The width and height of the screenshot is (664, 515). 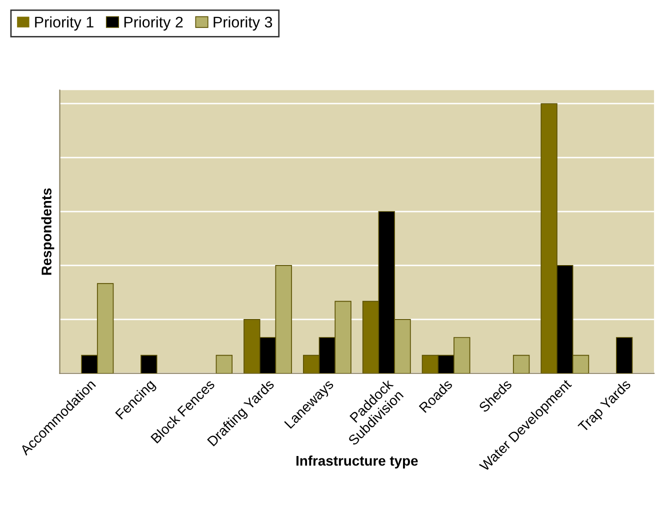 What do you see at coordinates (153, 23) in the screenshot?
I see `legend-label: Priority 2` at bounding box center [153, 23].